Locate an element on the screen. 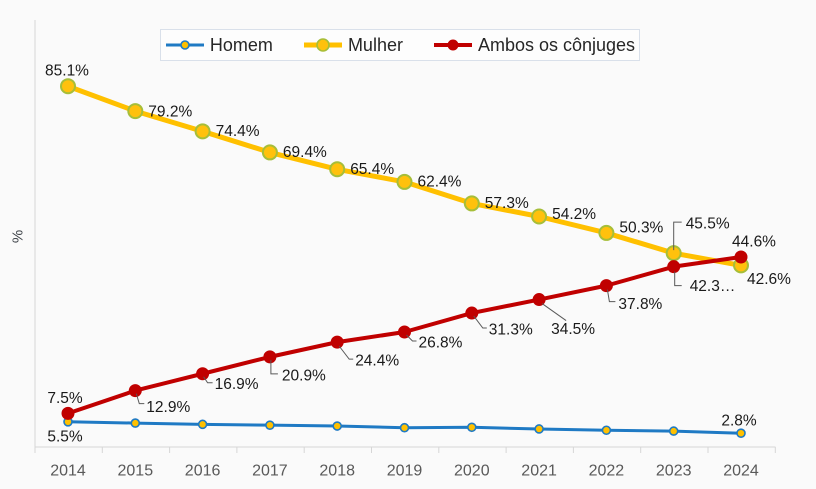  data-label: 31.3% is located at coordinates (511, 330).